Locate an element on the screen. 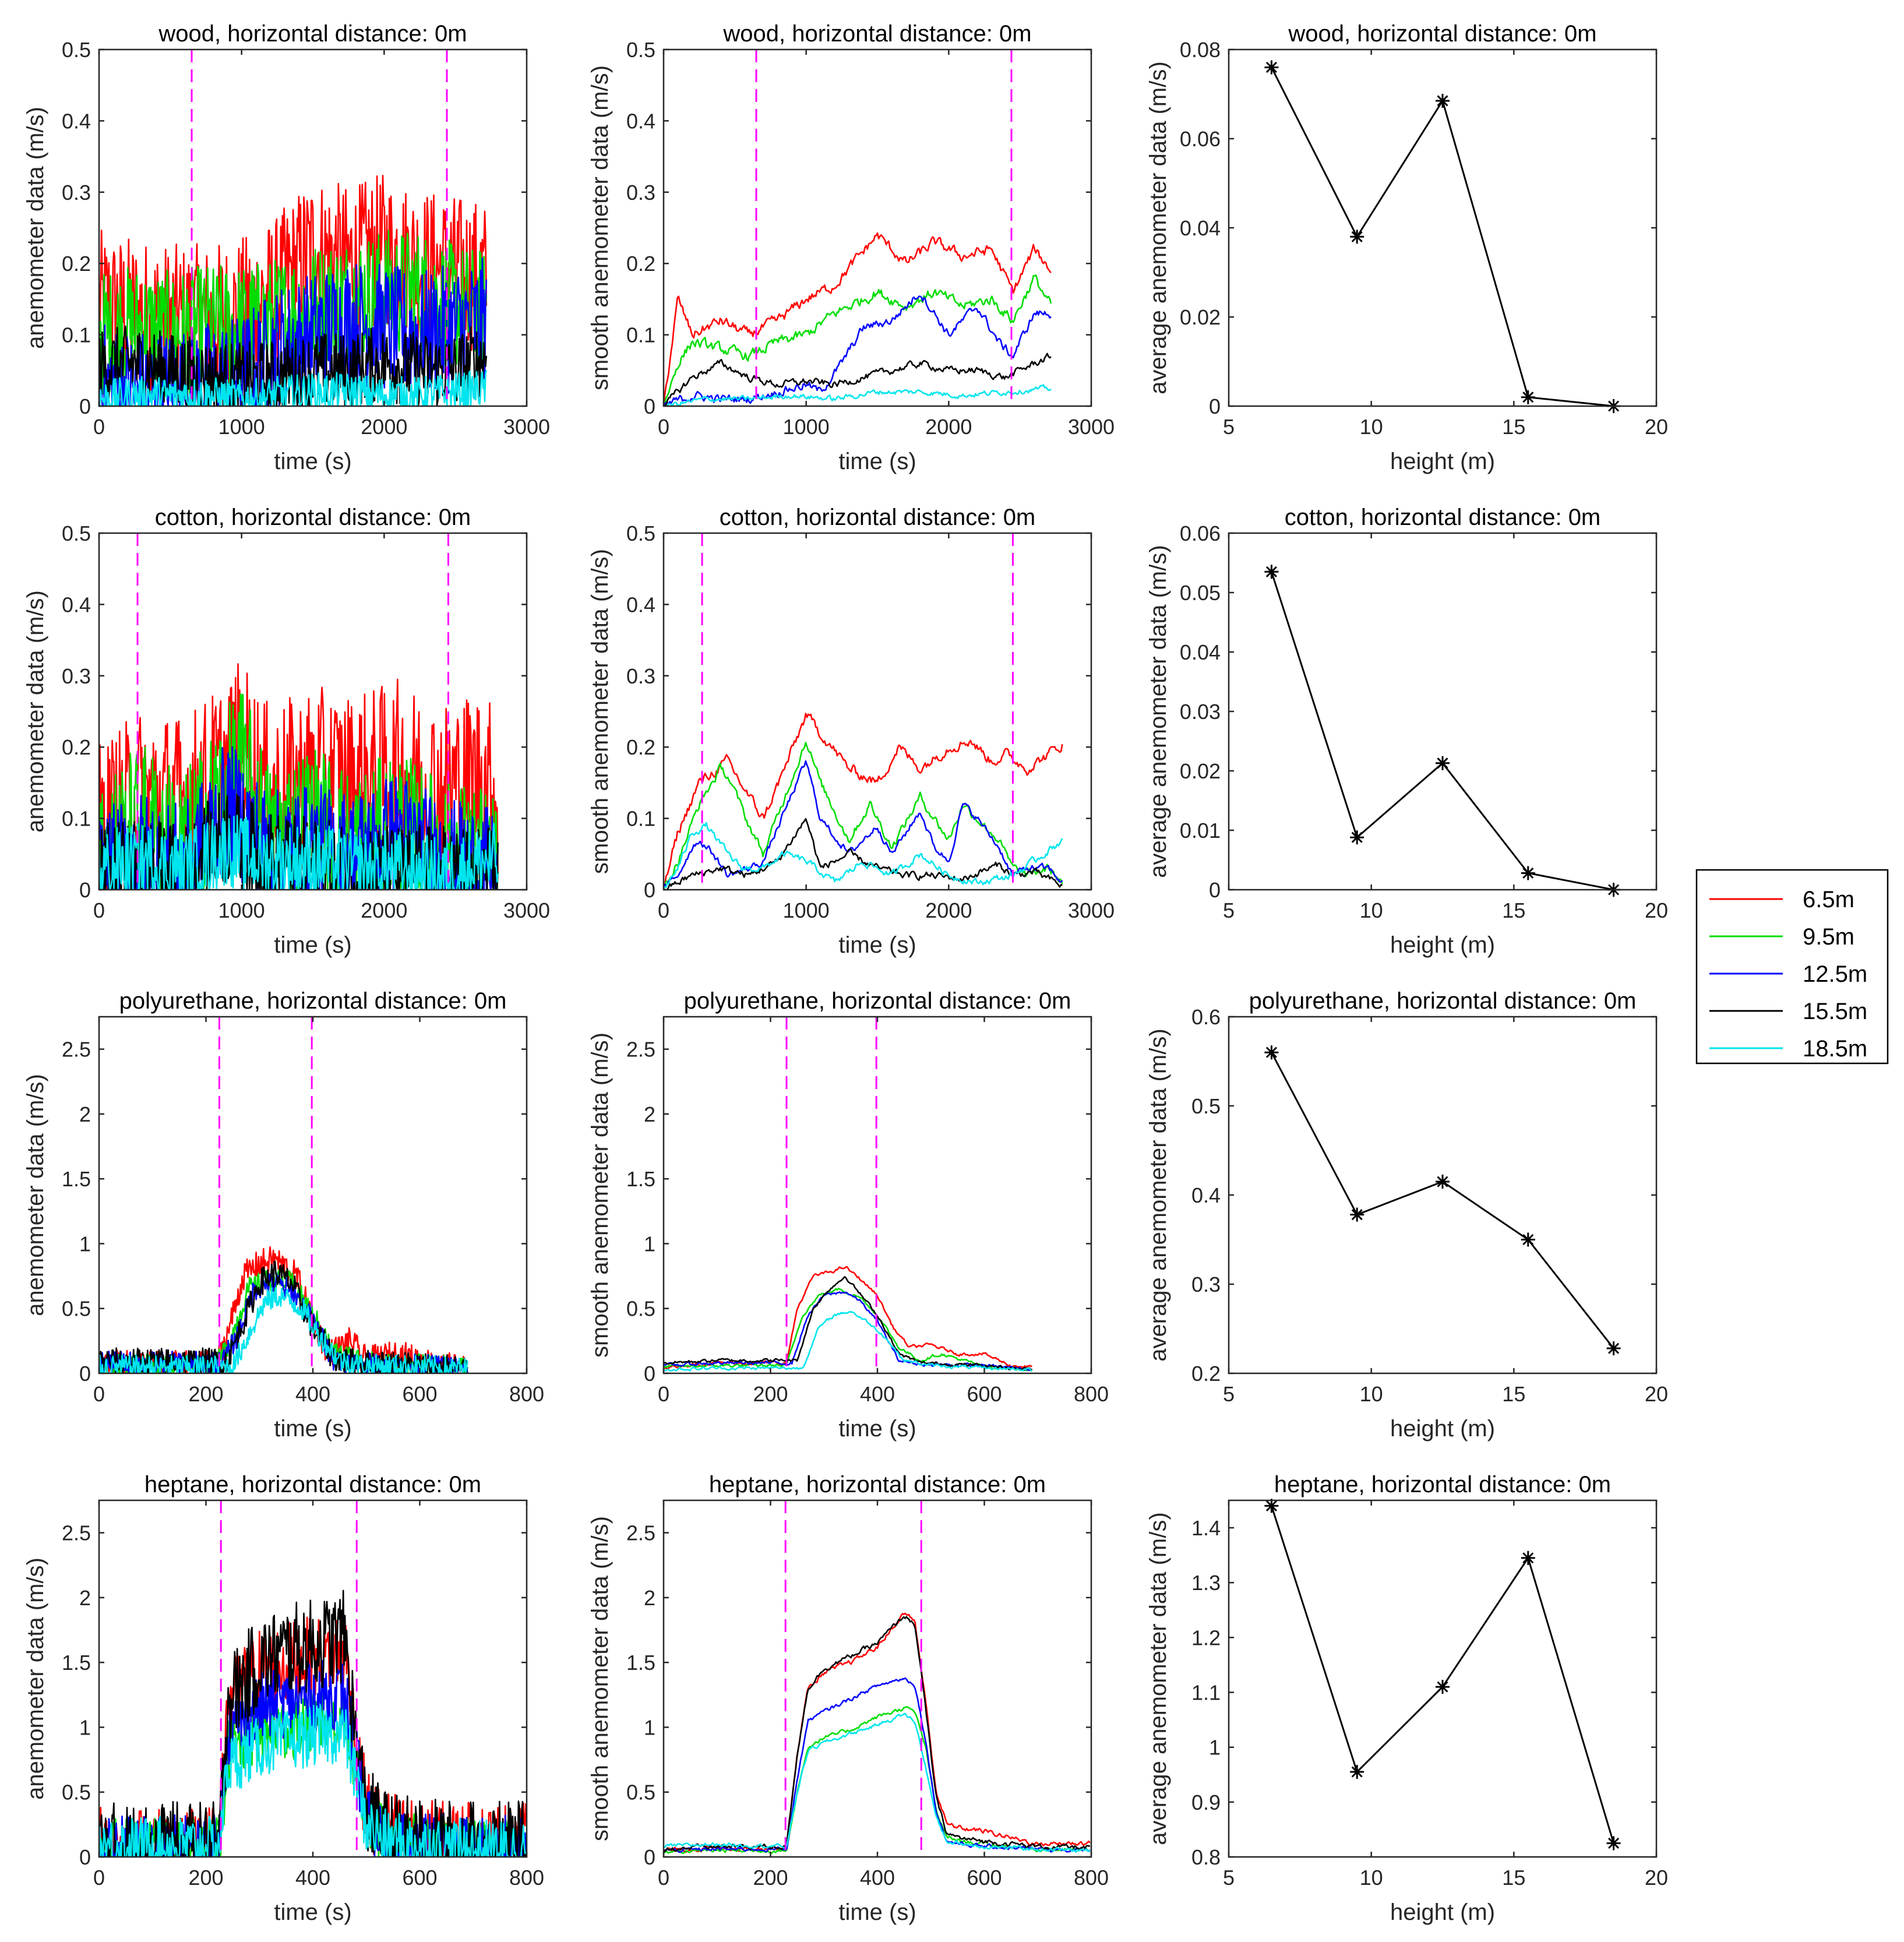  x-tick-label: 3000 is located at coordinates (1091, 910).